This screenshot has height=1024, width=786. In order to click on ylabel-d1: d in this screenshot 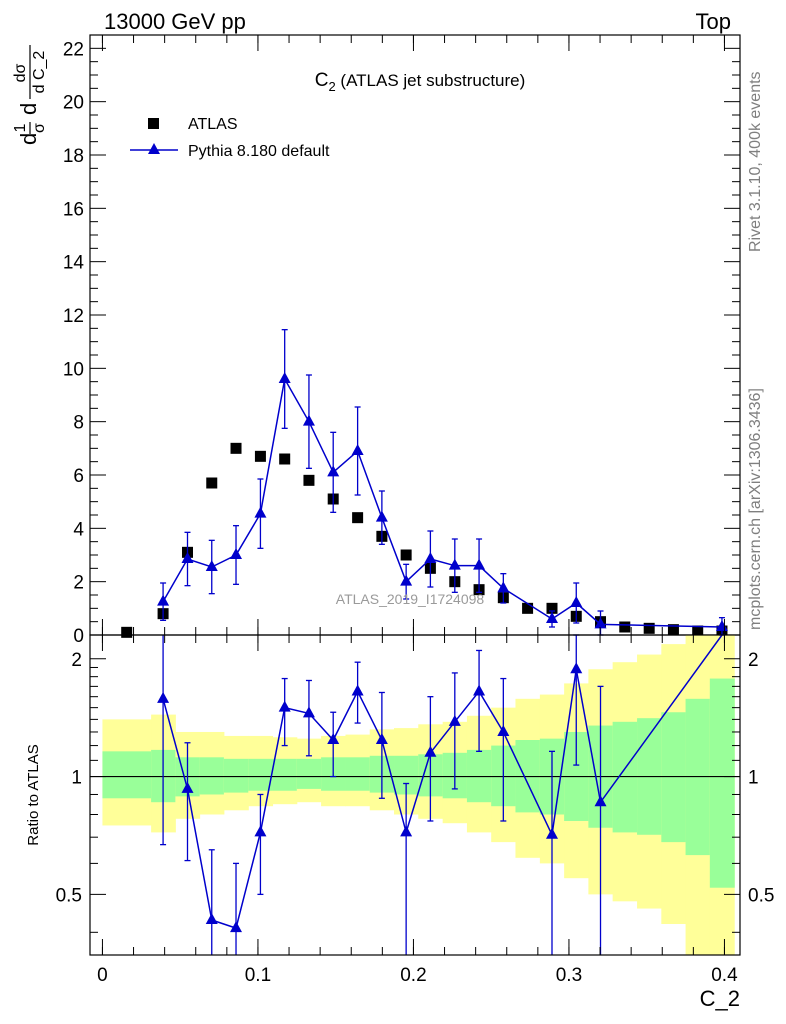, I will do `click(28, 139)`.